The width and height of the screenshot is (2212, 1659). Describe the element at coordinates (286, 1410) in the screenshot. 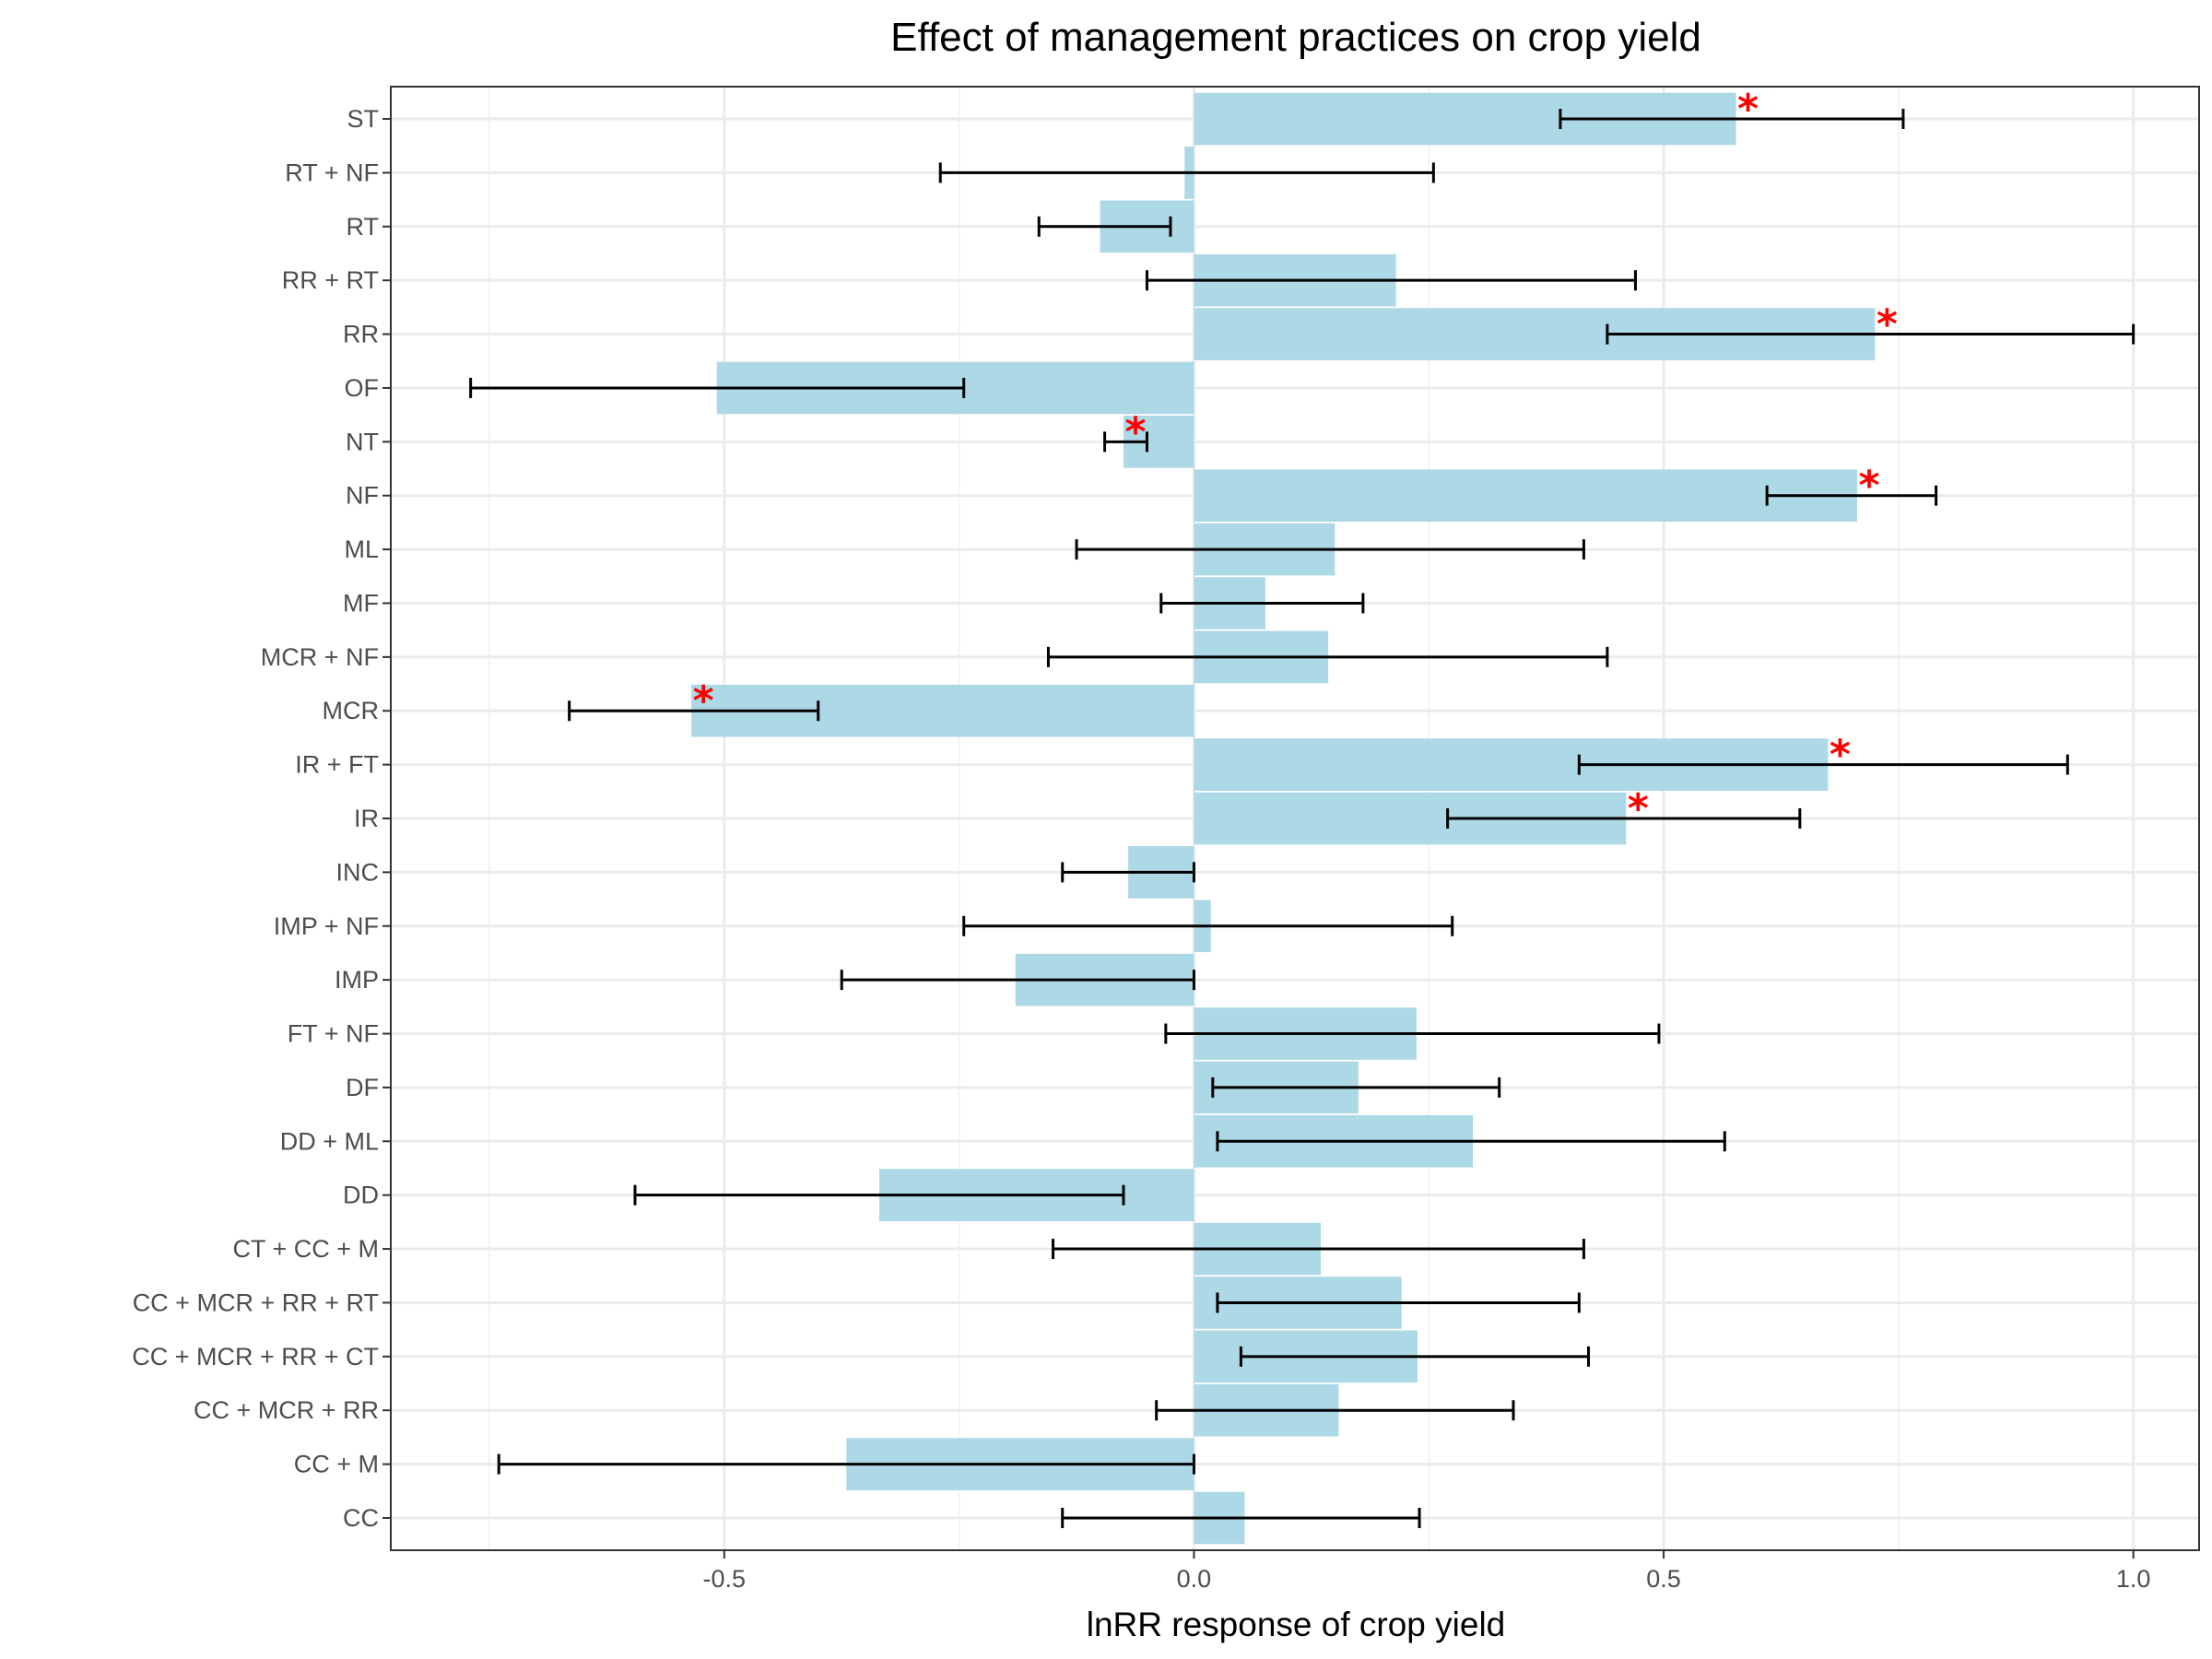

I see `y-tick-label: CC + MCR + RR` at that location.